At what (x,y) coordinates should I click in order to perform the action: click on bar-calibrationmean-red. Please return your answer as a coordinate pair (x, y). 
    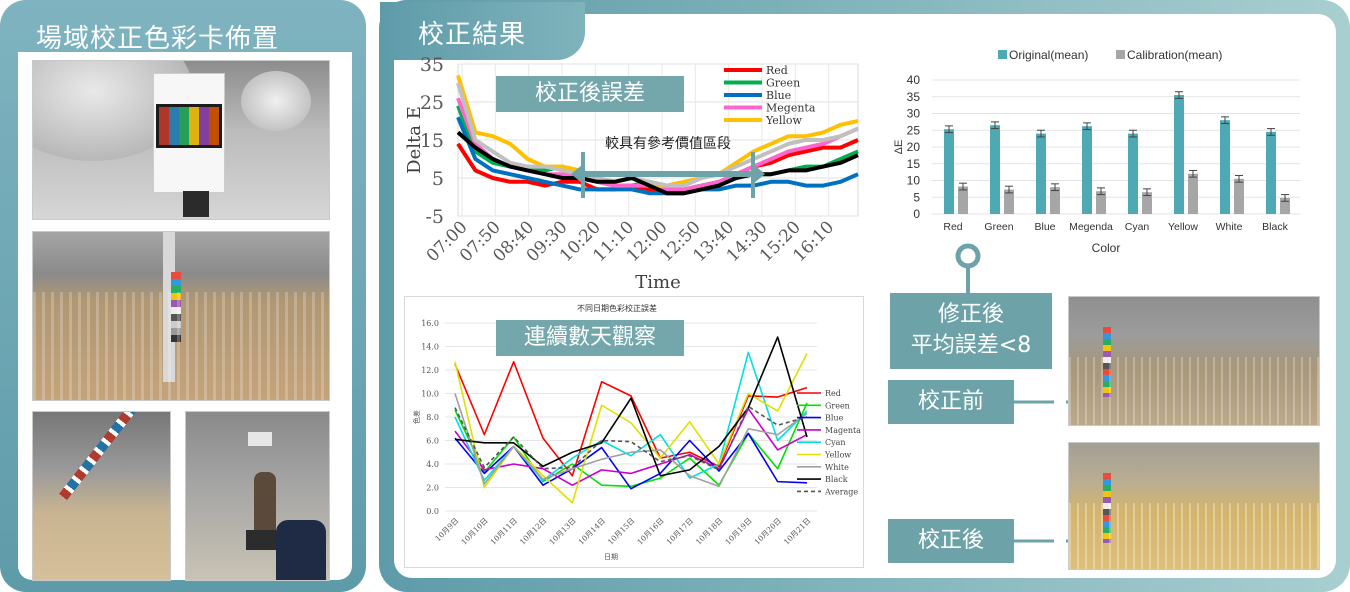
    Looking at the image, I should click on (963, 200).